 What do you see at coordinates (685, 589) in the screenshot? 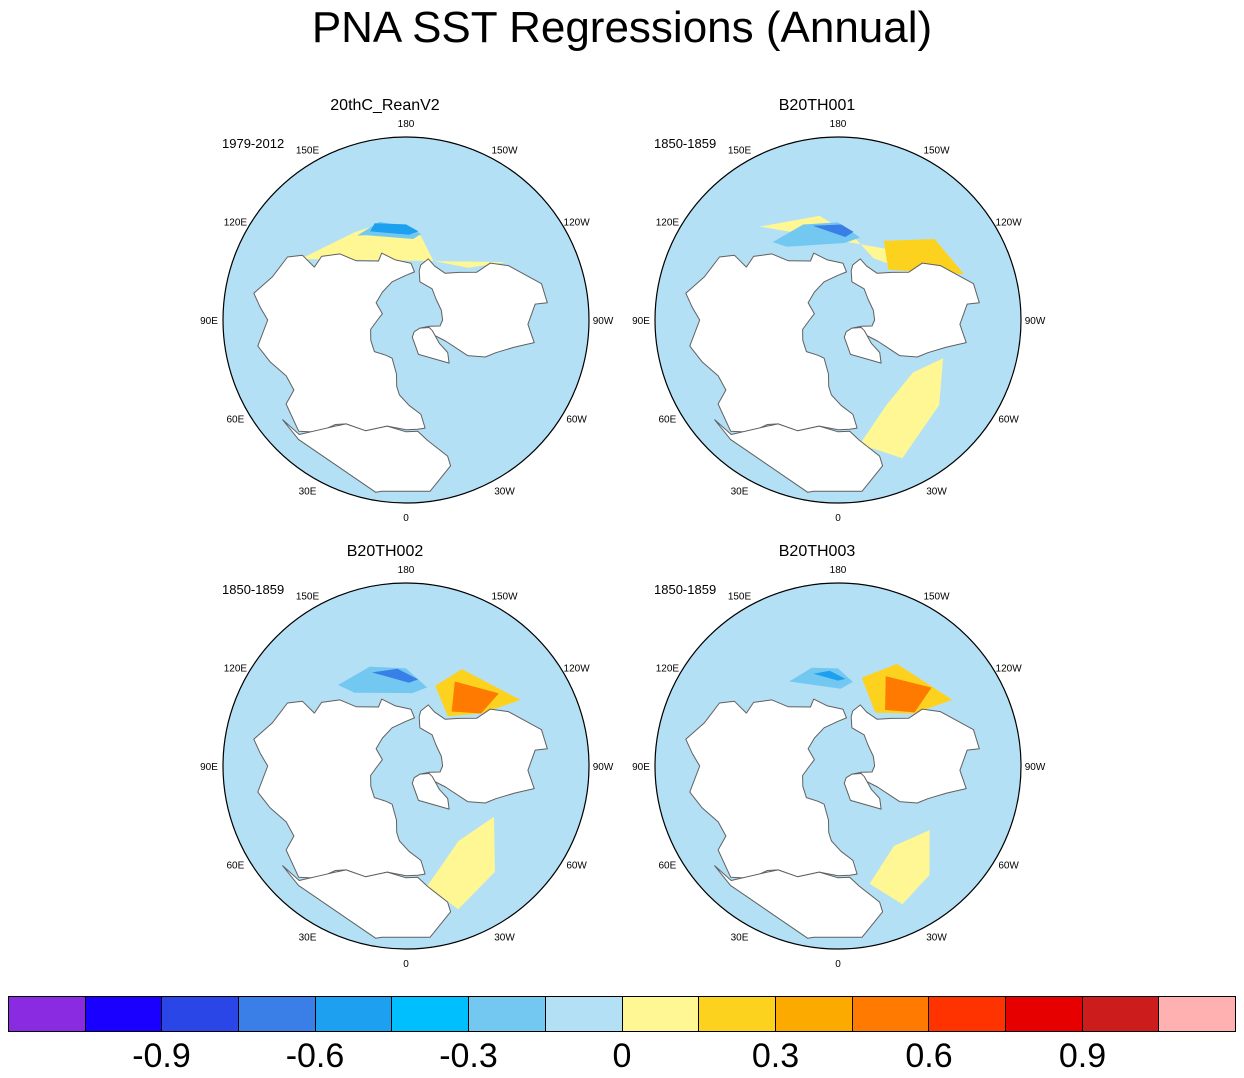
I see `panel-period: 1850-1859` at bounding box center [685, 589].